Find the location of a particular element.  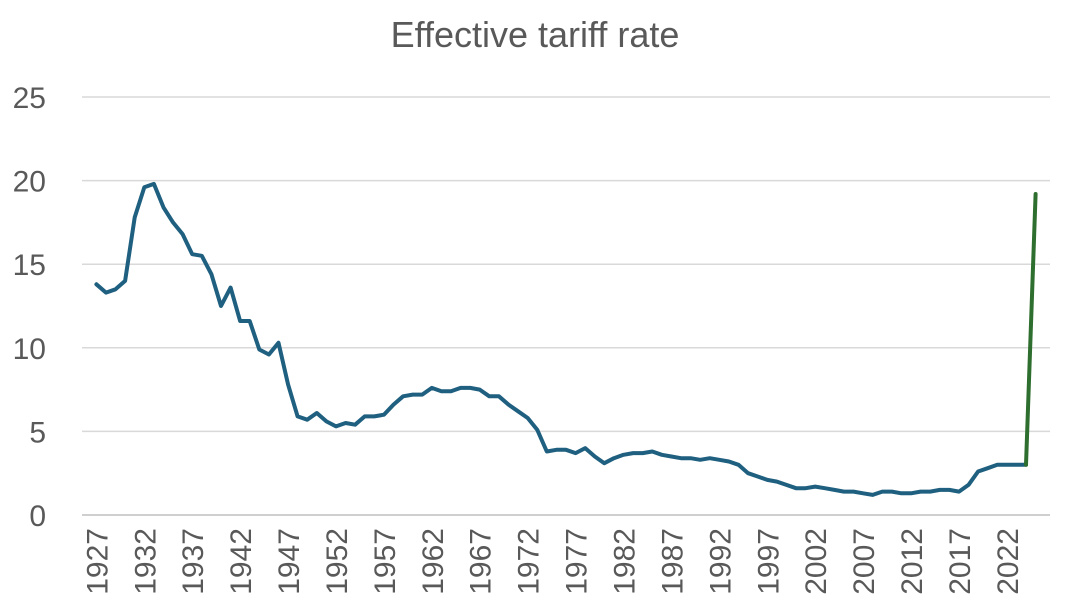

x-tick-label: 2002 is located at coordinates (816, 561).